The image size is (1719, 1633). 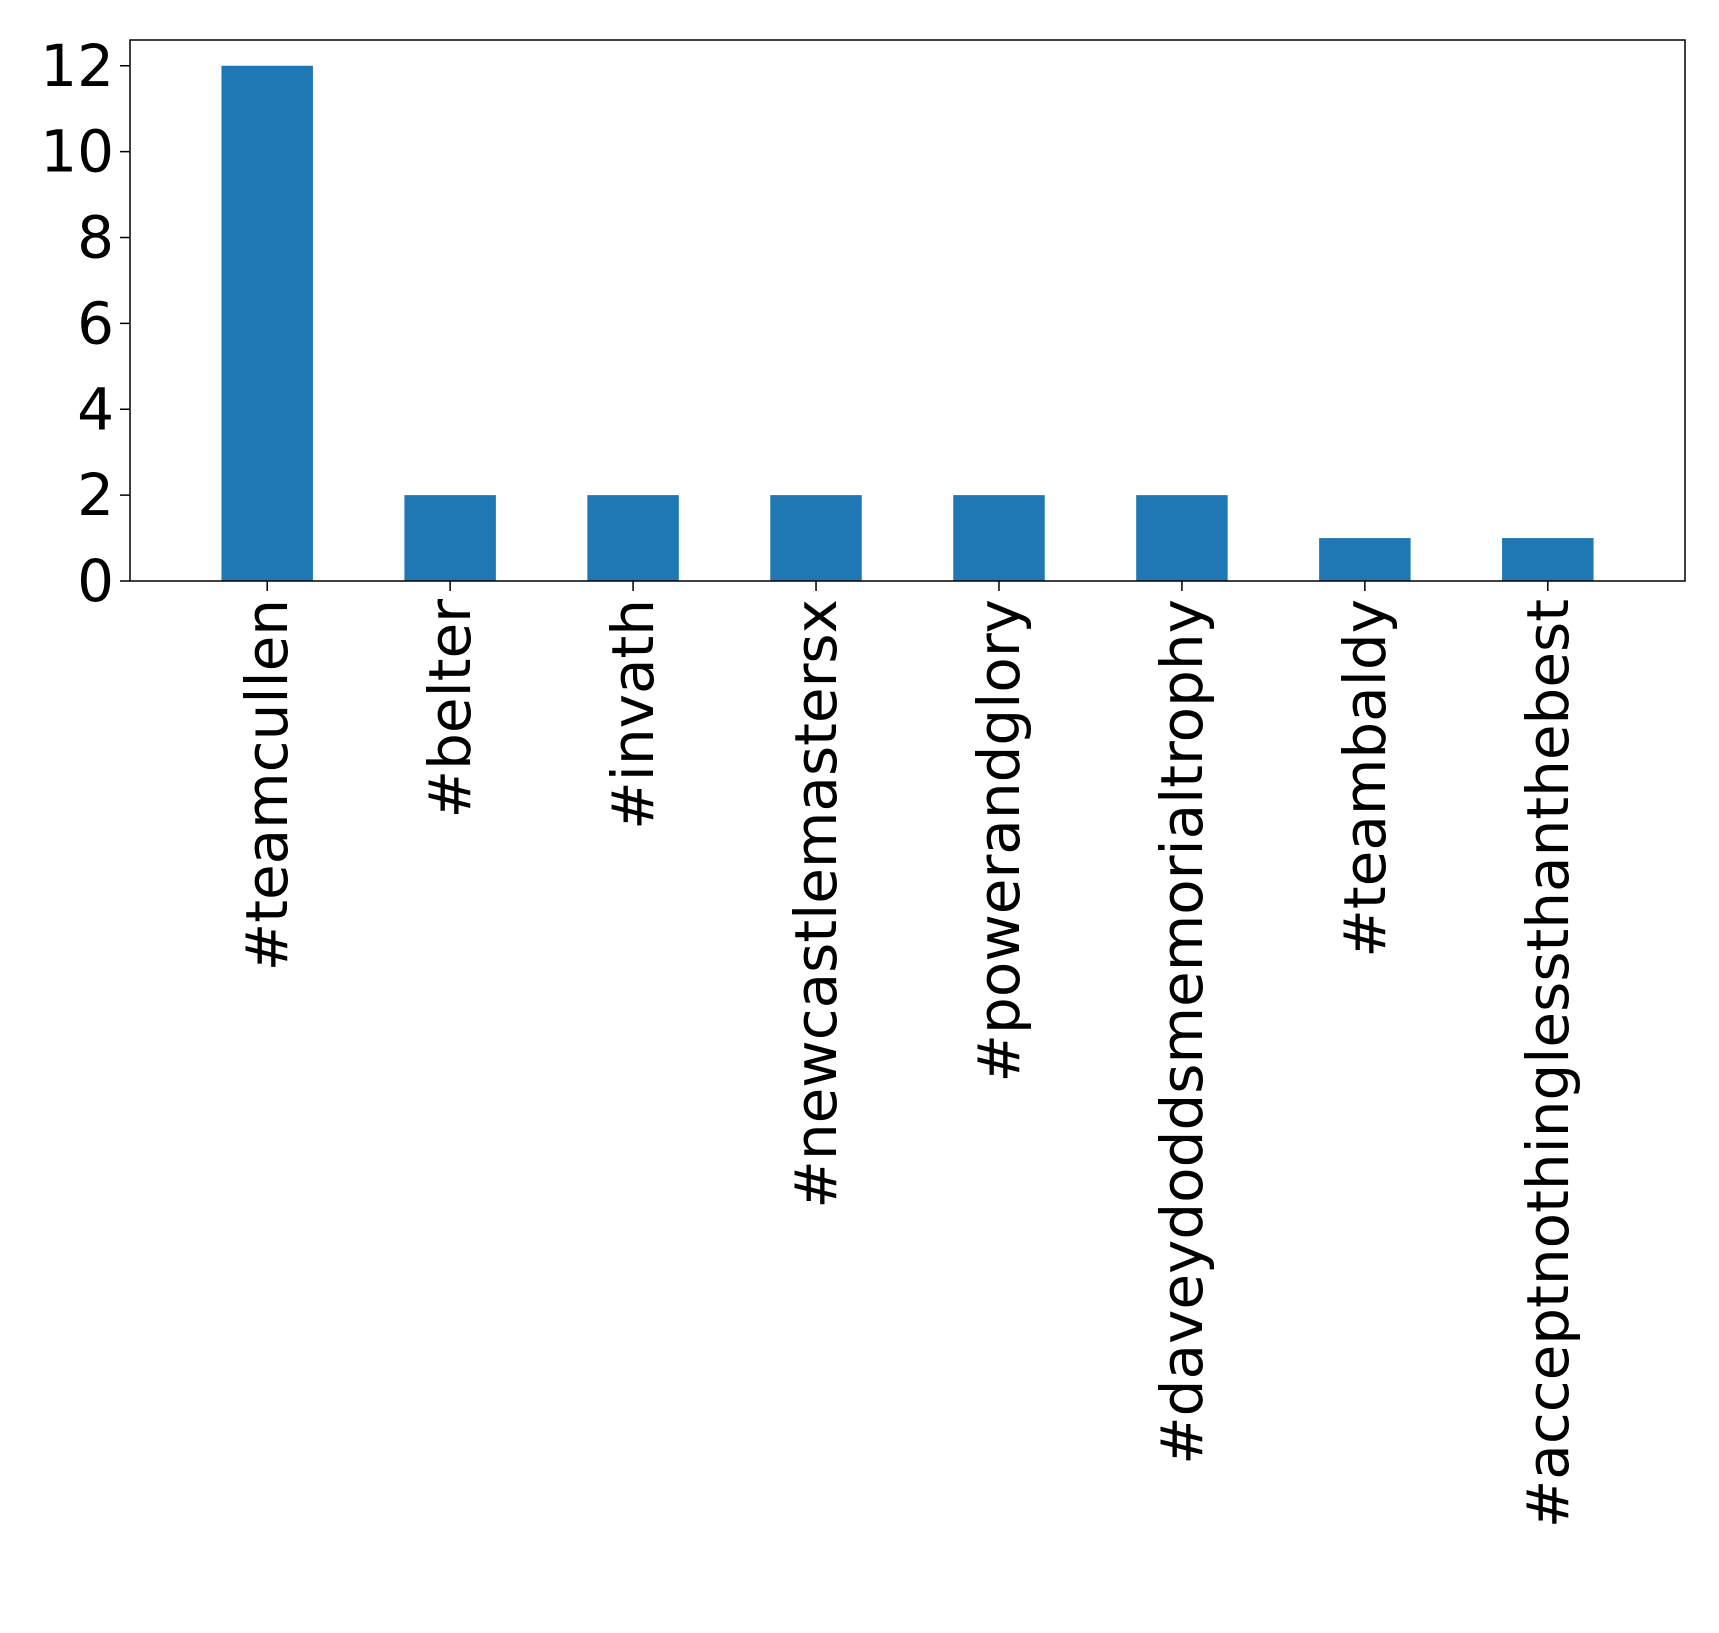 What do you see at coordinates (633, 714) in the screenshot?
I see `x-tick-label-2: #invath` at bounding box center [633, 714].